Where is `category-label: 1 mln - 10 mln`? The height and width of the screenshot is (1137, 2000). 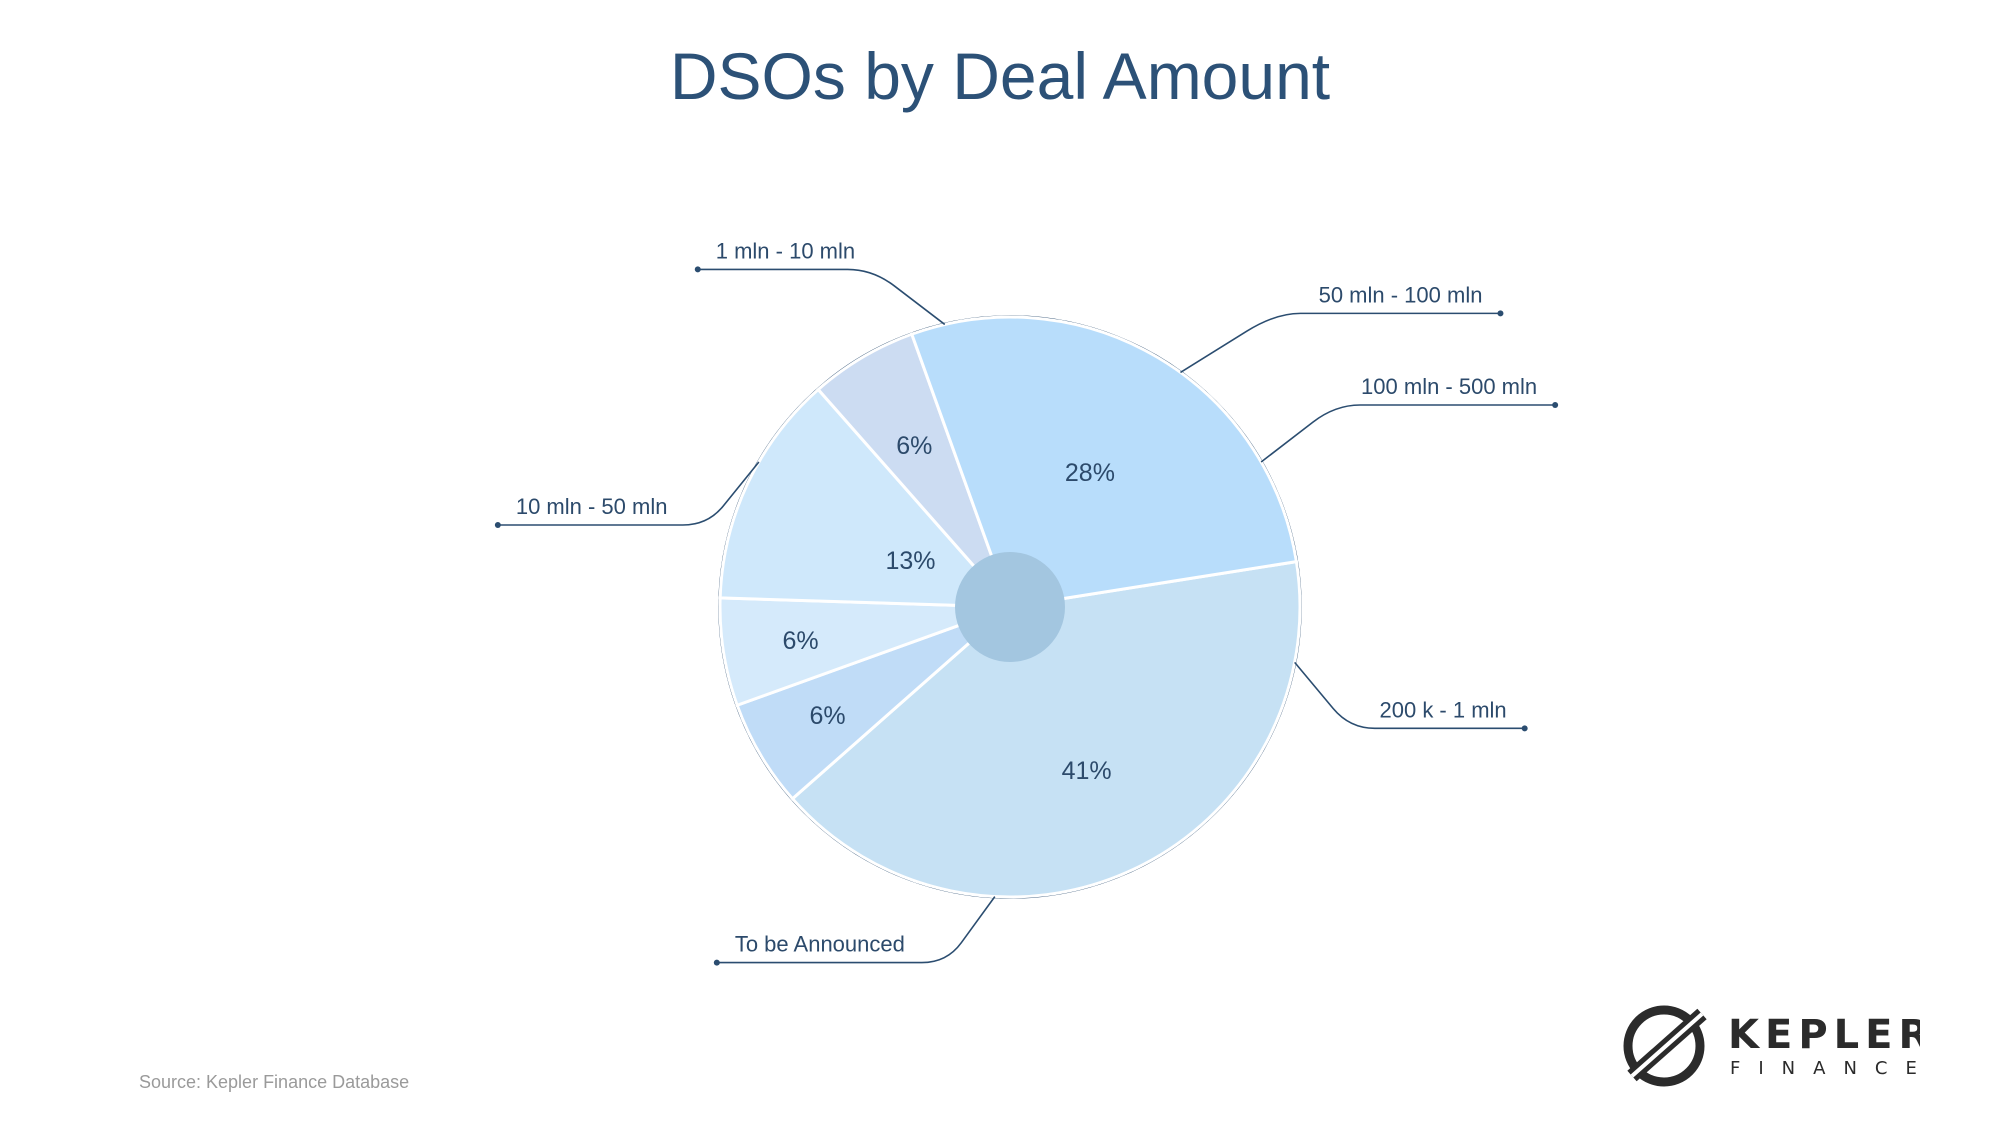
category-label: 1 mln - 10 mln is located at coordinates (785, 250).